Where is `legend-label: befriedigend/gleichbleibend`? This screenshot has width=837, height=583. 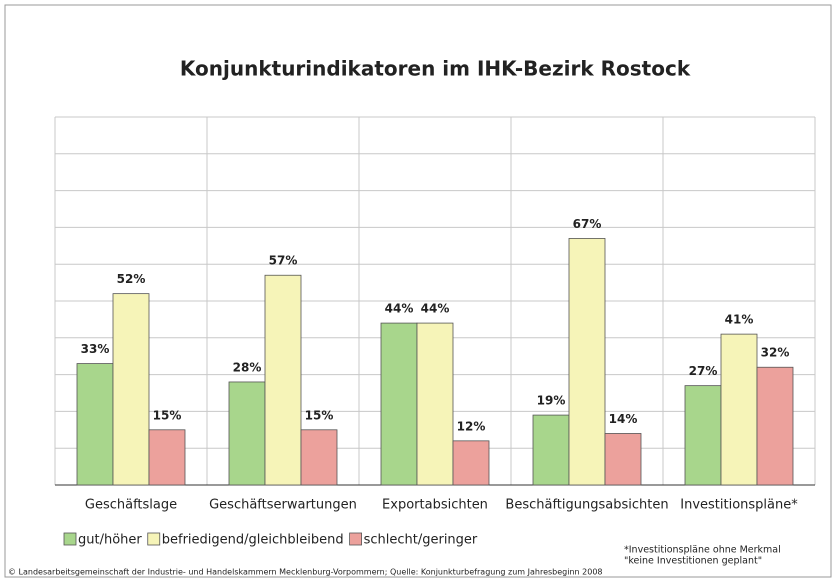
legend-label: befriedigend/gleichbleibend is located at coordinates (253, 540).